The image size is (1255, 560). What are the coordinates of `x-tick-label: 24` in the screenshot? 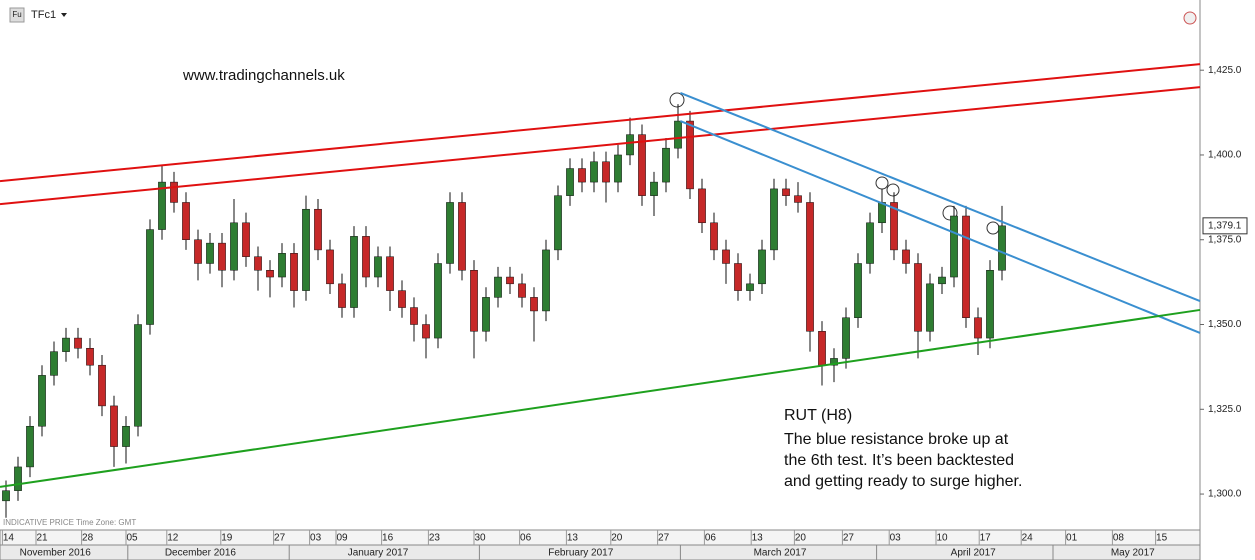 It's located at (1028, 538).